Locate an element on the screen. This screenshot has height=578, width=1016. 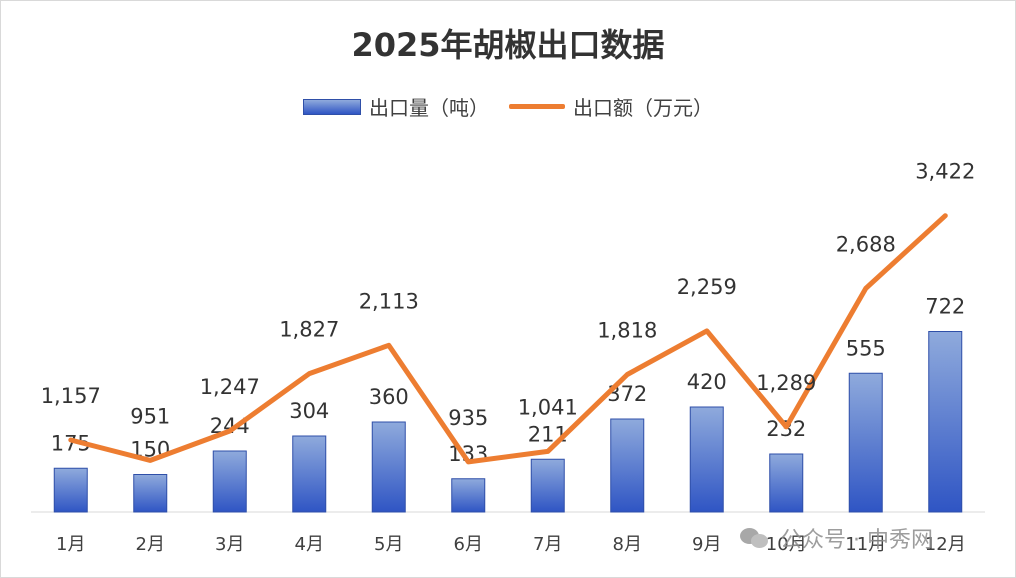
legend-item-value: 出口额（万元） is located at coordinates (611, 106).